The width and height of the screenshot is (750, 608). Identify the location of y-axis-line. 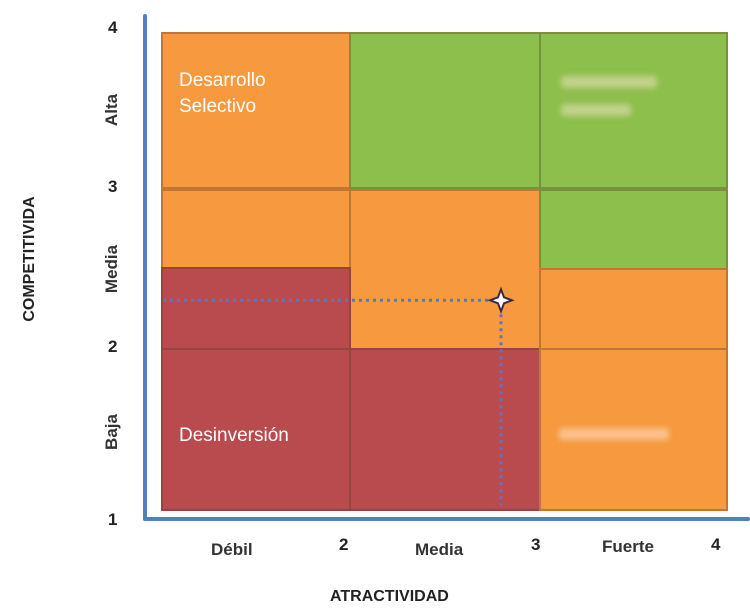
(145, 267).